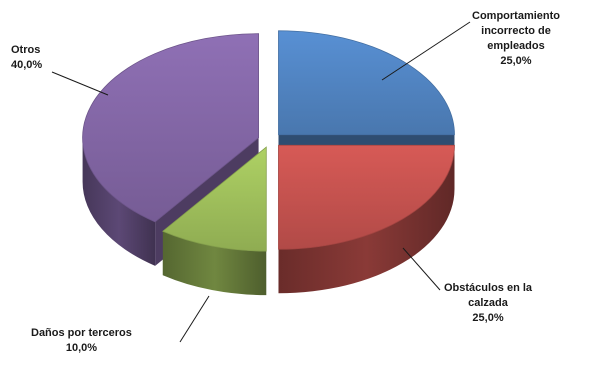 This screenshot has width=592, height=365. I want to click on slice-label-danos: Daños por terceros 10,0%, so click(81, 340).